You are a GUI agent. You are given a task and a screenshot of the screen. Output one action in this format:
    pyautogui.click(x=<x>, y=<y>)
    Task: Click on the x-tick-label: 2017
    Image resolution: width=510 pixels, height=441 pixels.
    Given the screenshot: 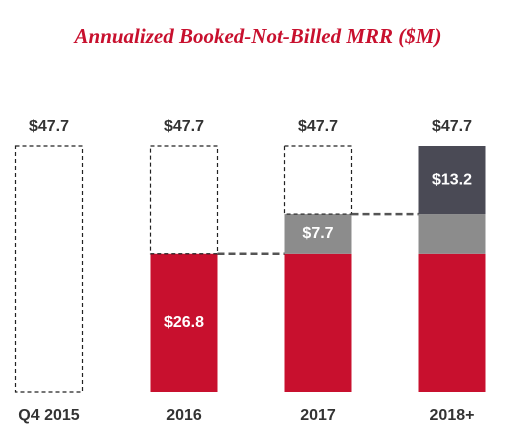 What is the action you would take?
    pyautogui.click(x=318, y=415)
    